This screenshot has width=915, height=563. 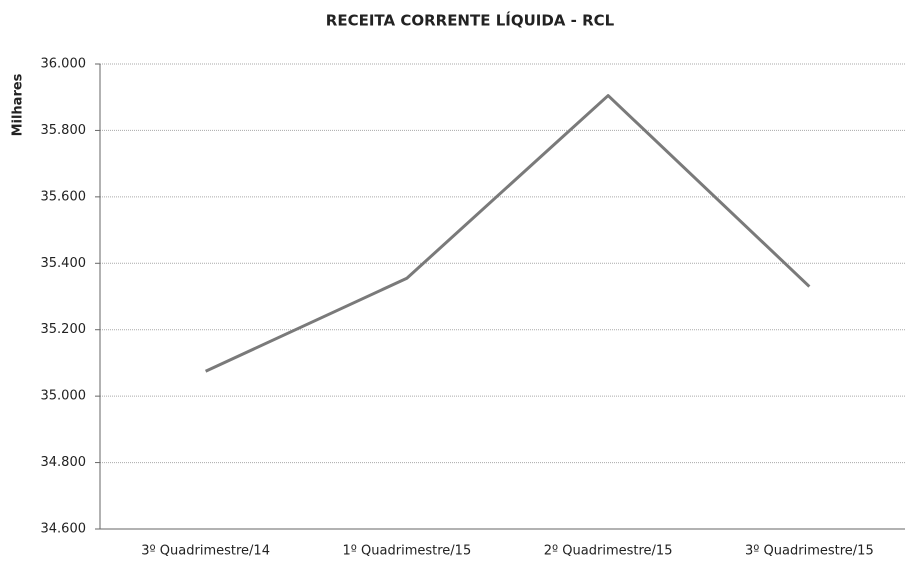 I want to click on y-tick-label: 35.600, so click(x=64, y=196).